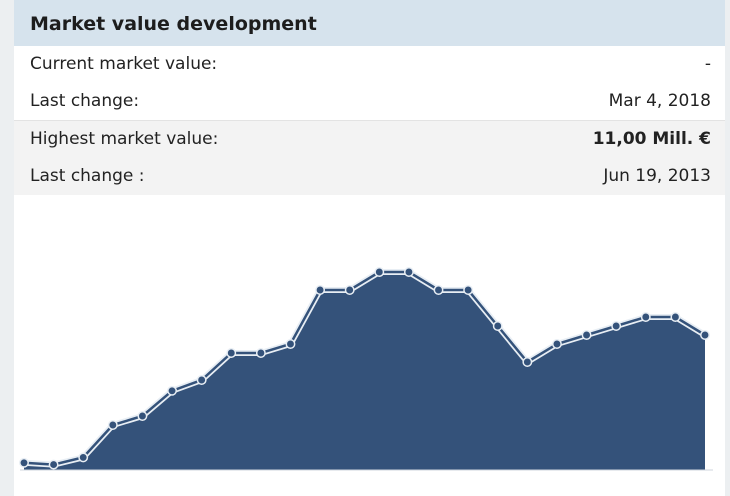  What do you see at coordinates (369, 23) in the screenshot?
I see `panel-title: Market value development` at bounding box center [369, 23].